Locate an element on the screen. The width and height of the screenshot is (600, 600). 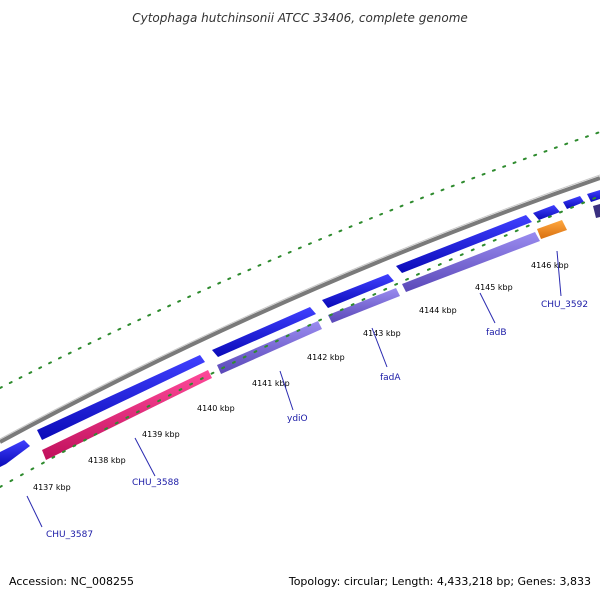
gene-reverse-highlight is located at coordinates (127, 415).